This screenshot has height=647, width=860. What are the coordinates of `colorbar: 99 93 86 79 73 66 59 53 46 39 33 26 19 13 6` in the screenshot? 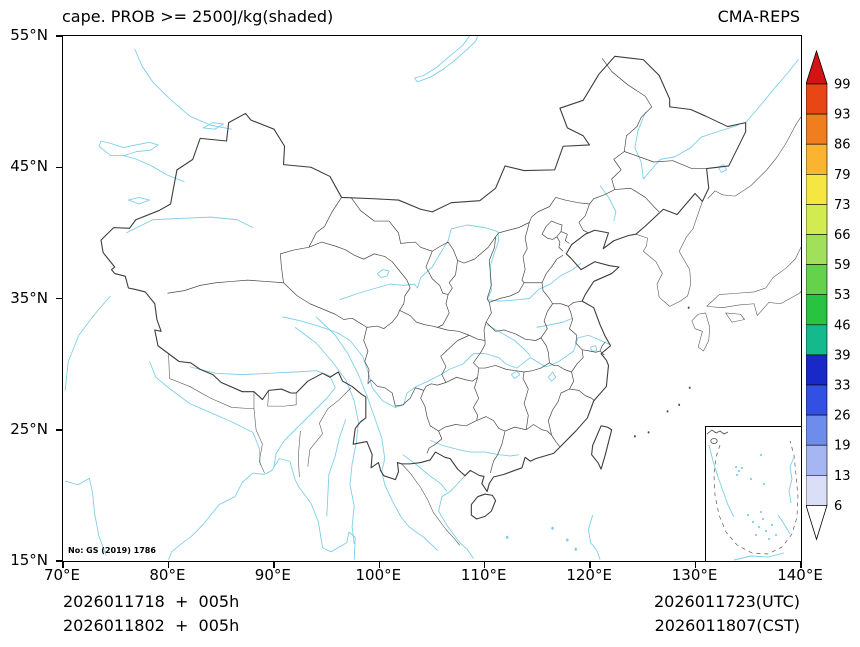 It's located at (832, 297).